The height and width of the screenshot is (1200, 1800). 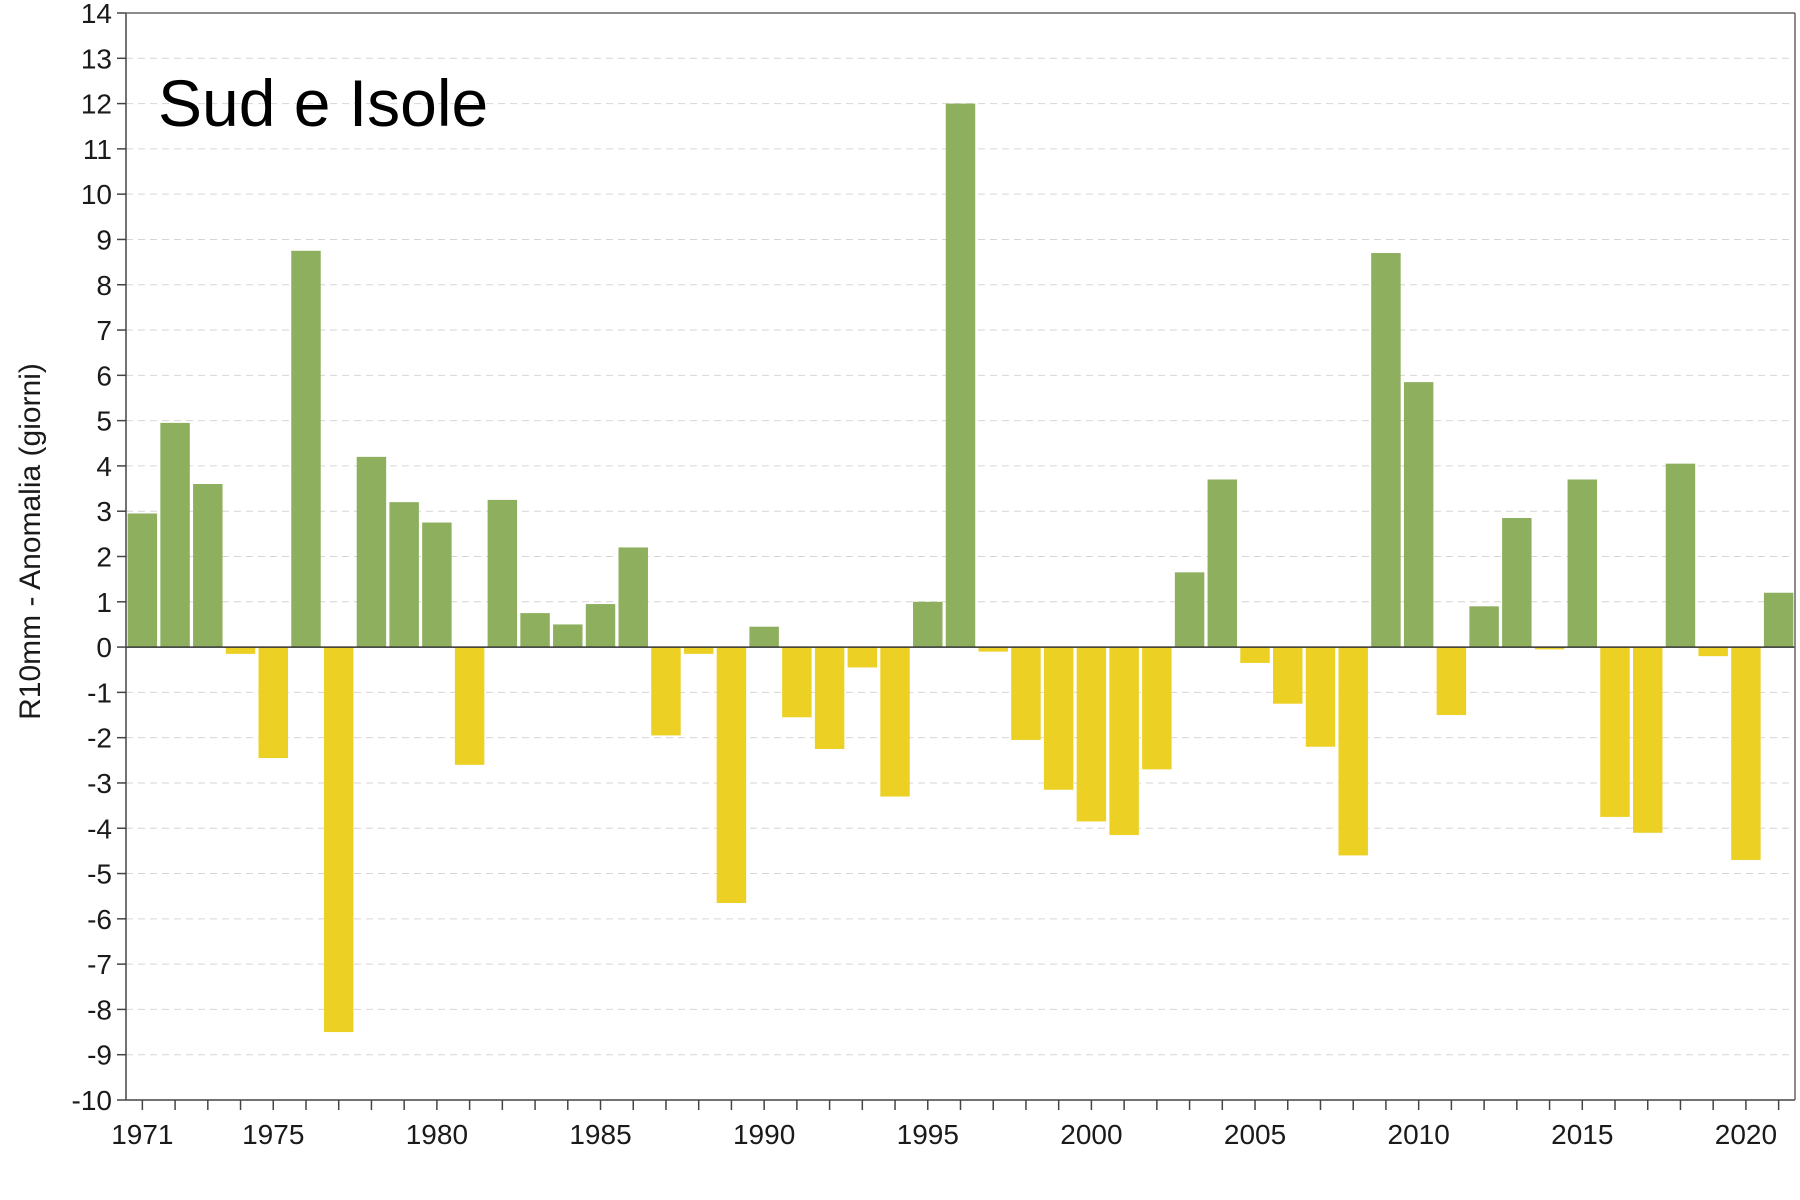 What do you see at coordinates (104, 239) in the screenshot?
I see `y-tick-label: 9` at bounding box center [104, 239].